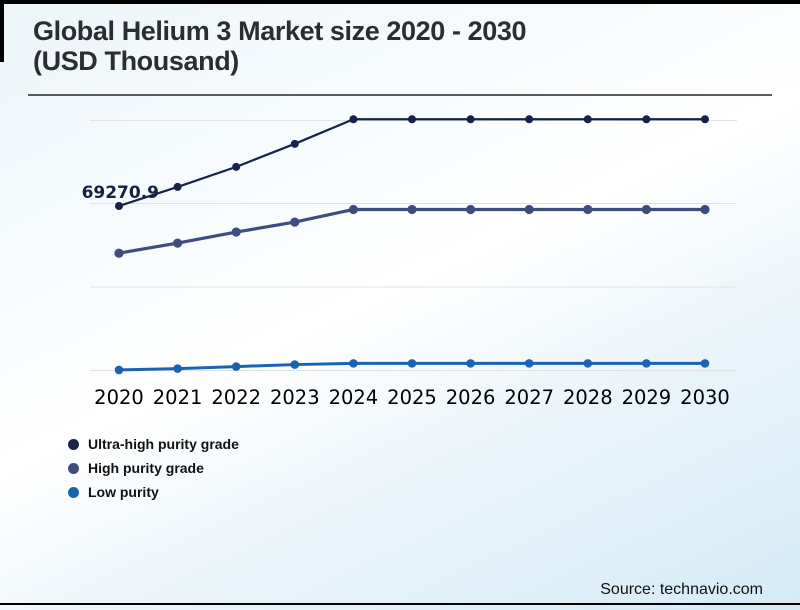 The width and height of the screenshot is (800, 610). I want to click on legend-item: Low purity, so click(153, 492).